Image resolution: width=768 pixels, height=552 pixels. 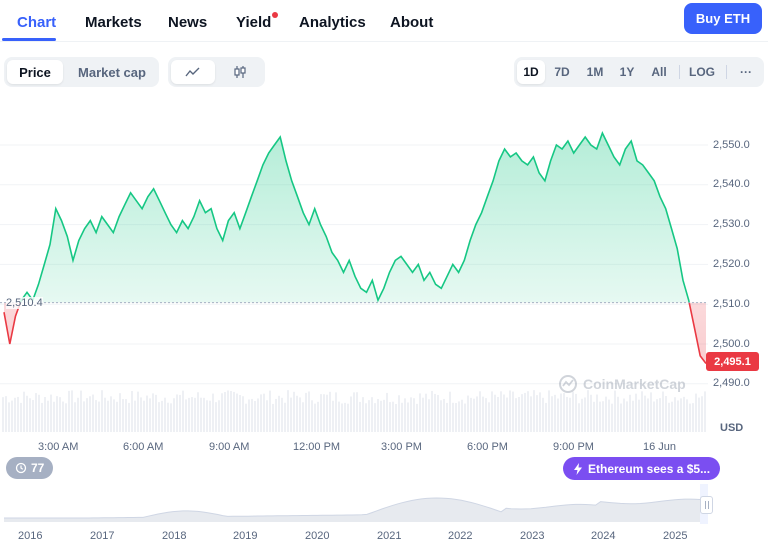 I want to click on range-navigator, so click(x=384, y=504).